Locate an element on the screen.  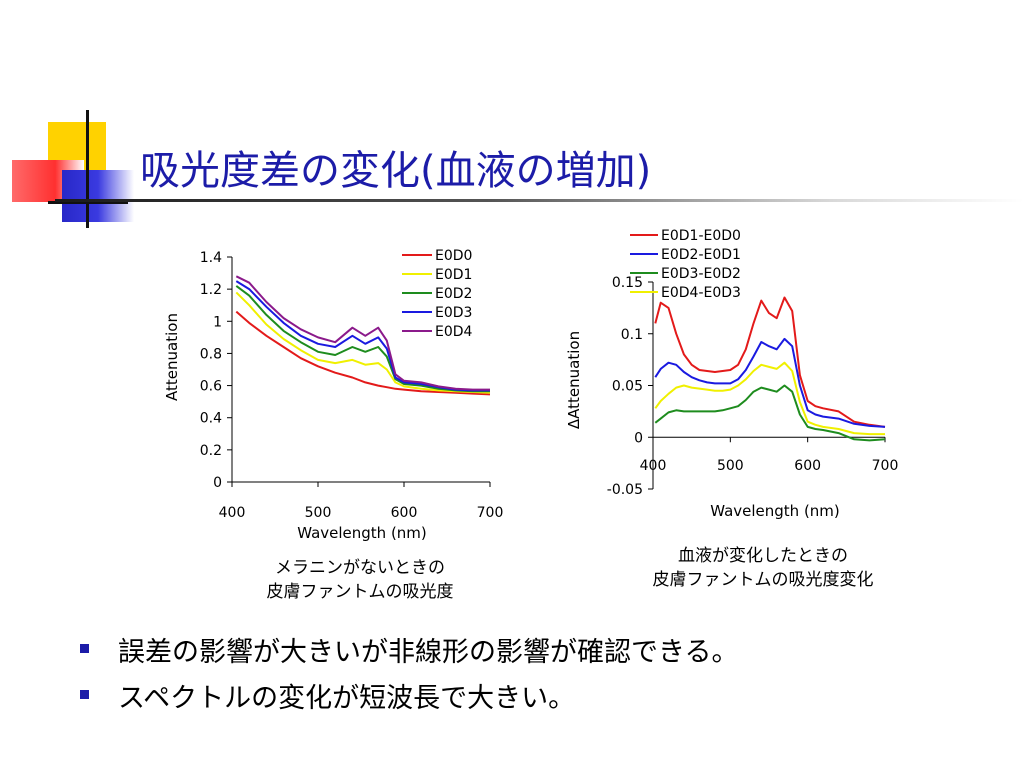
y-axis-label: ΔAttenuation is located at coordinates (574, 380).